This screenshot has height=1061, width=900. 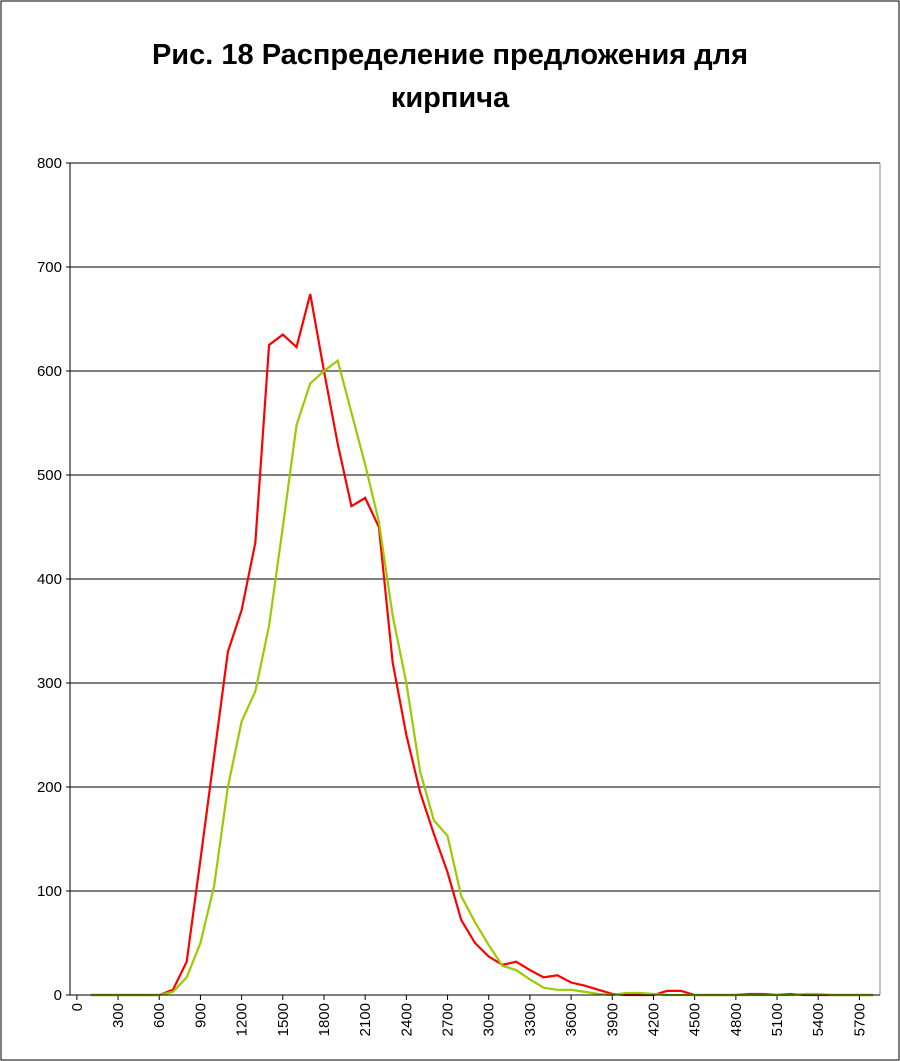 What do you see at coordinates (406, 1019) in the screenshot?
I see `x-tick-label: 2400` at bounding box center [406, 1019].